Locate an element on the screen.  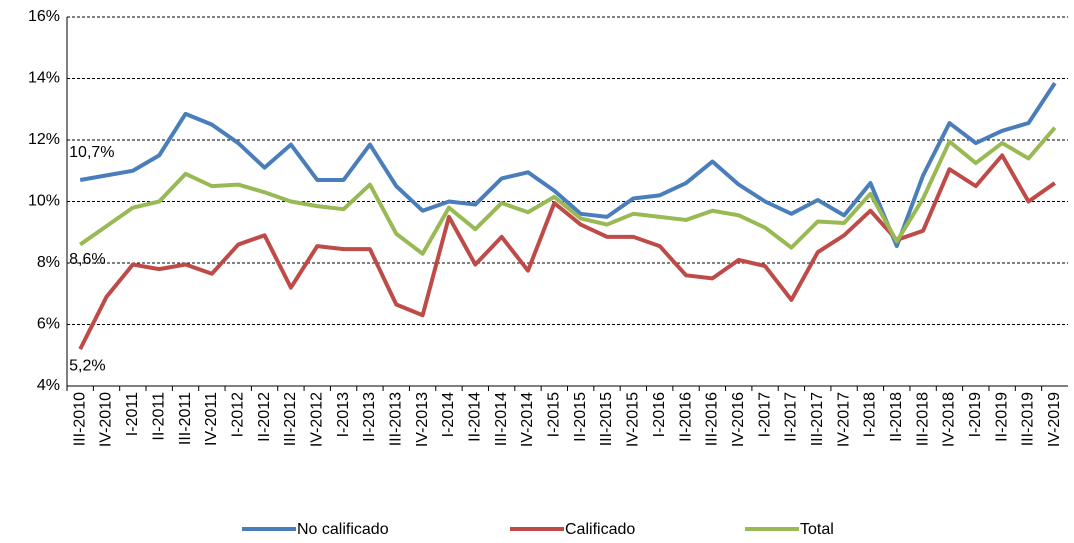
y-tick-label: 10% is located at coordinates (44, 201).